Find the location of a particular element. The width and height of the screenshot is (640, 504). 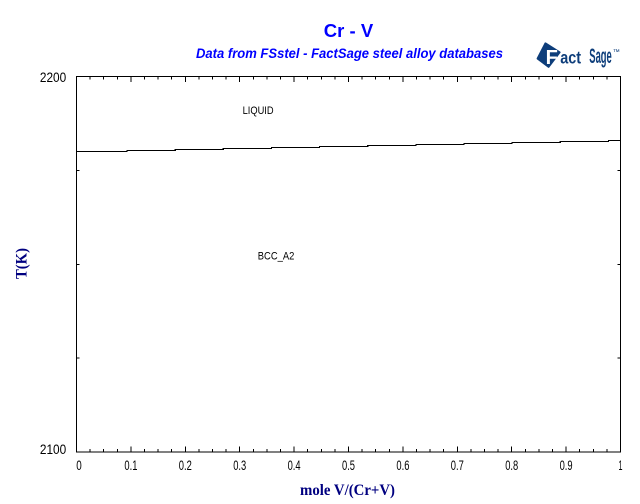

svg-text: ™ is located at coordinates (616, 52).